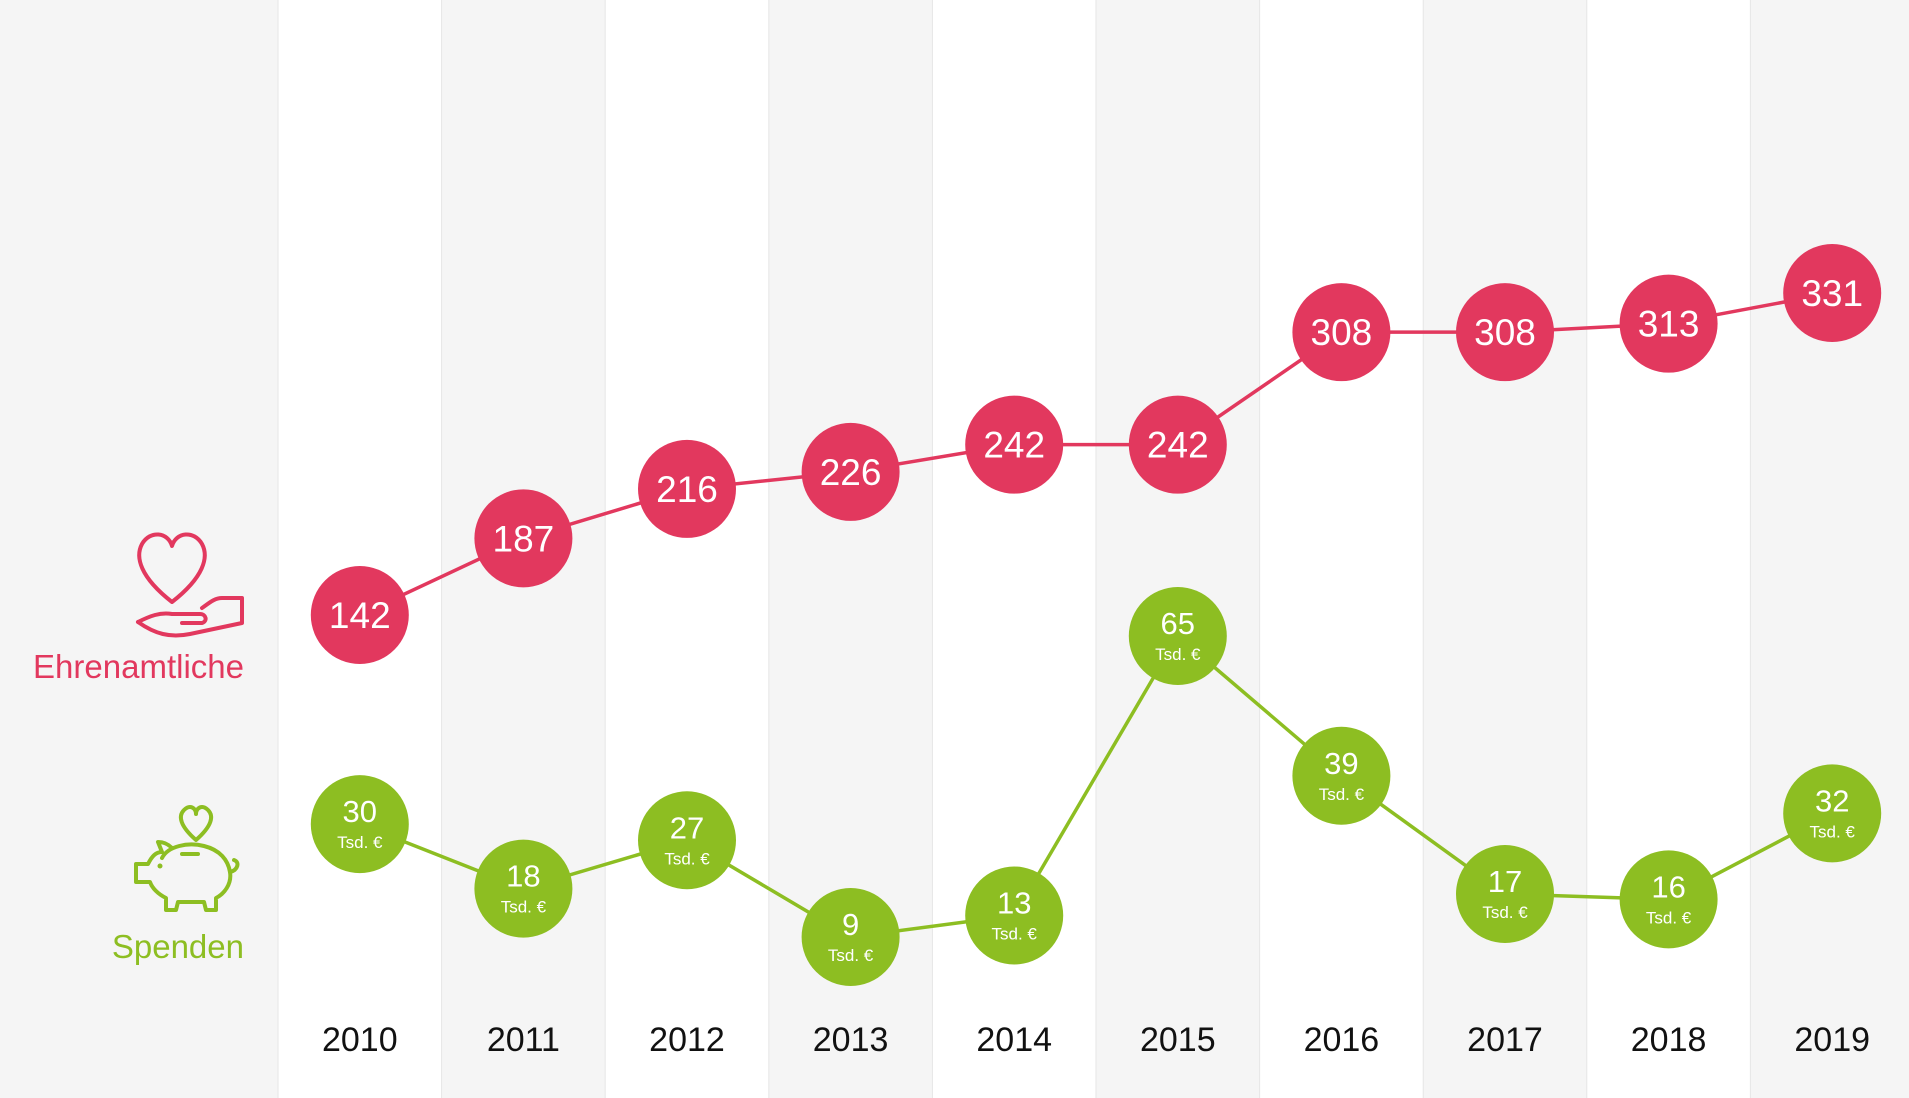 Image resolution: width=1909 pixels, height=1098 pixels. I want to click on data-label-ehrenamtliche-2014: 242, so click(1014, 445).